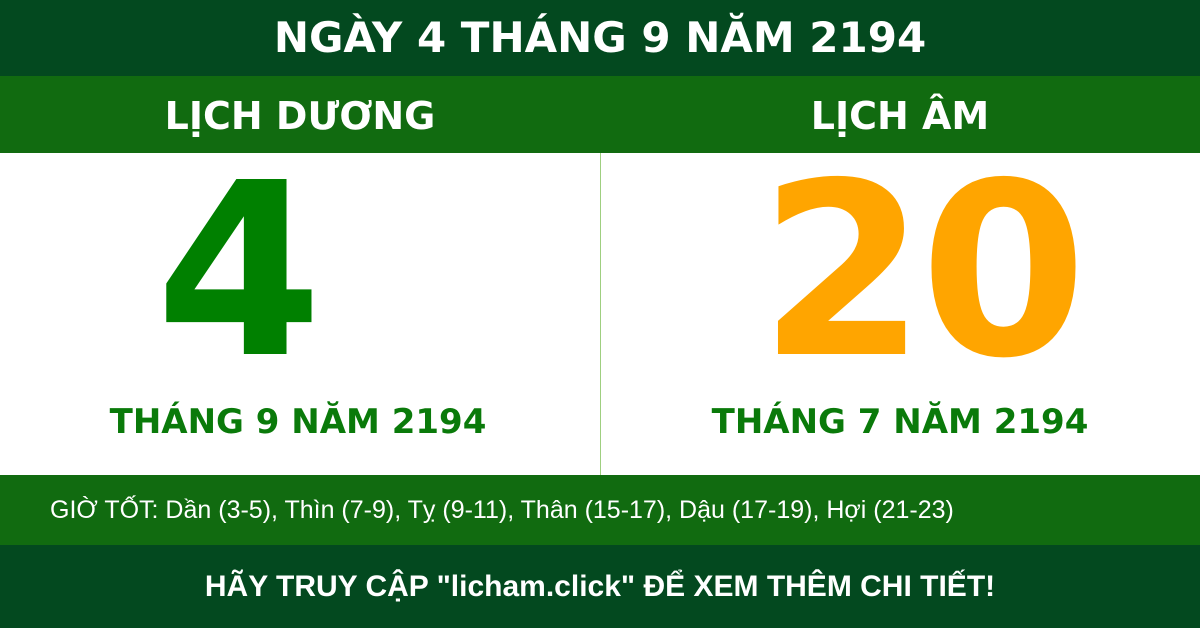  Describe the element at coordinates (600, 38) in the screenshot. I see `page-title: NGÀY 4 THÁNG 9 NĂM 2194` at that location.